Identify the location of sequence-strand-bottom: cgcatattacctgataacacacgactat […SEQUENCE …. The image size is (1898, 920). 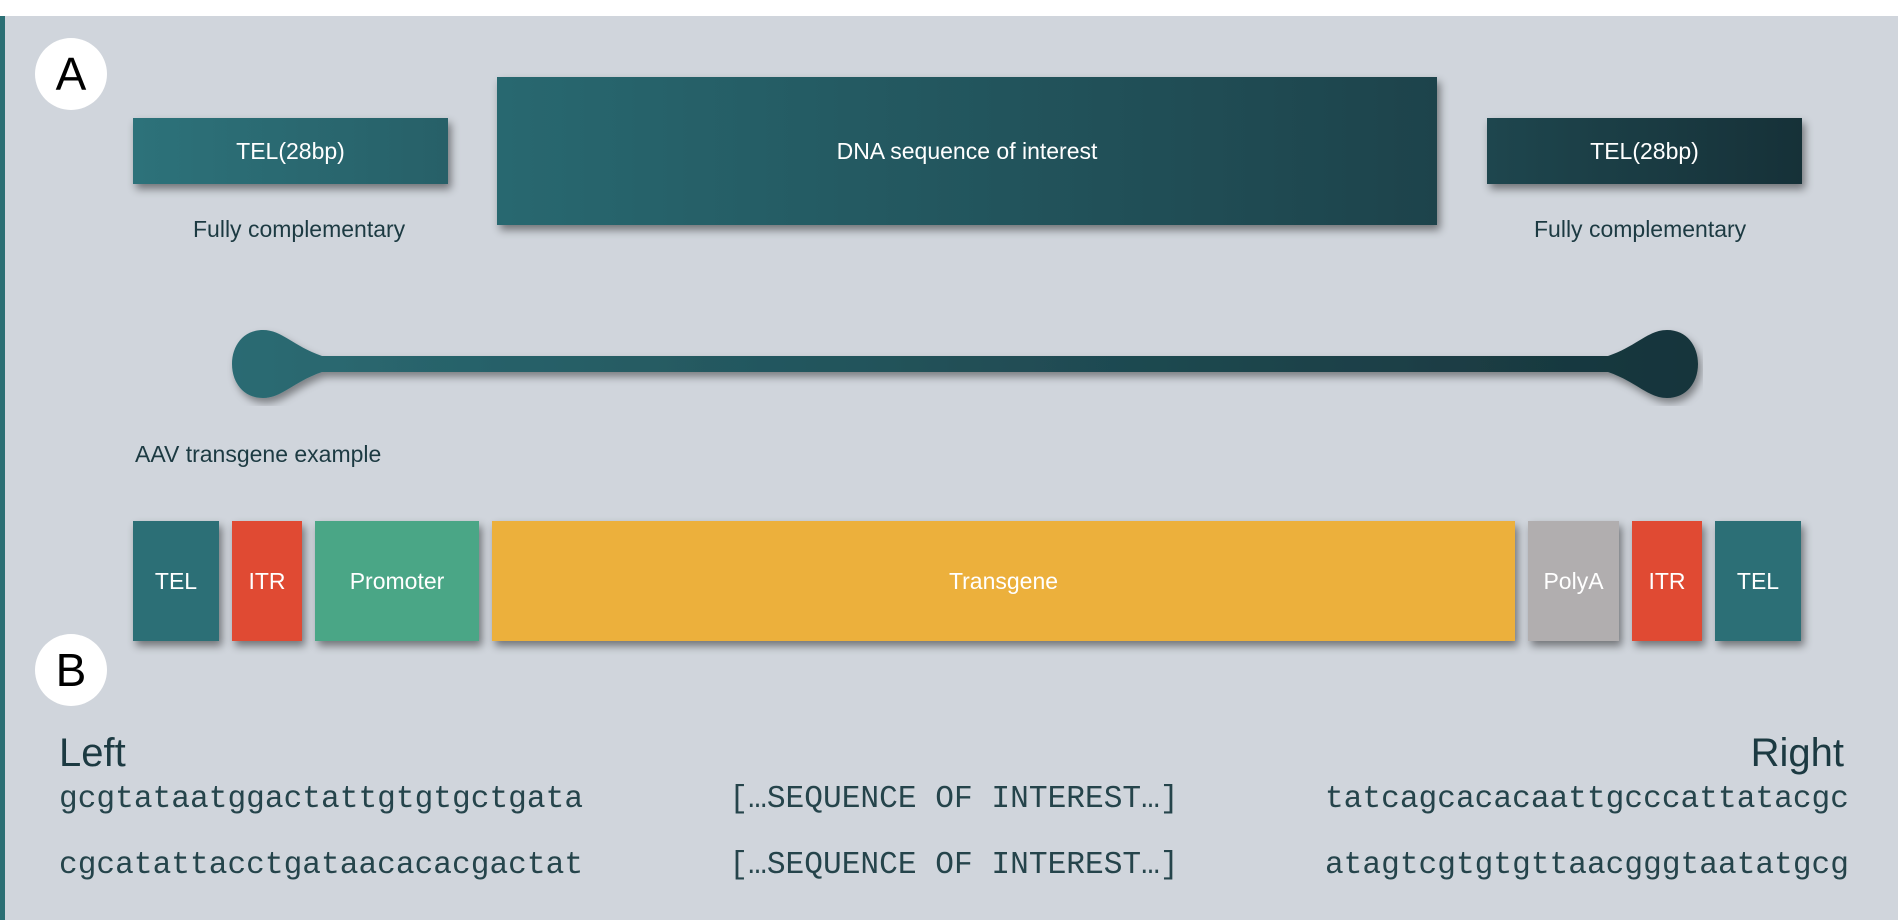
(954, 865).